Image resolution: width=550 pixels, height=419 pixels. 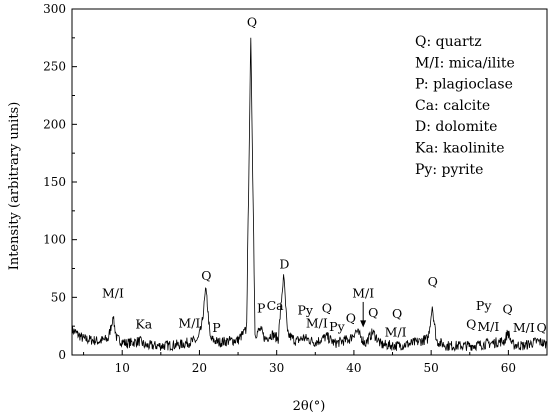 I want to click on x-tick-label: 20, so click(x=199, y=368).